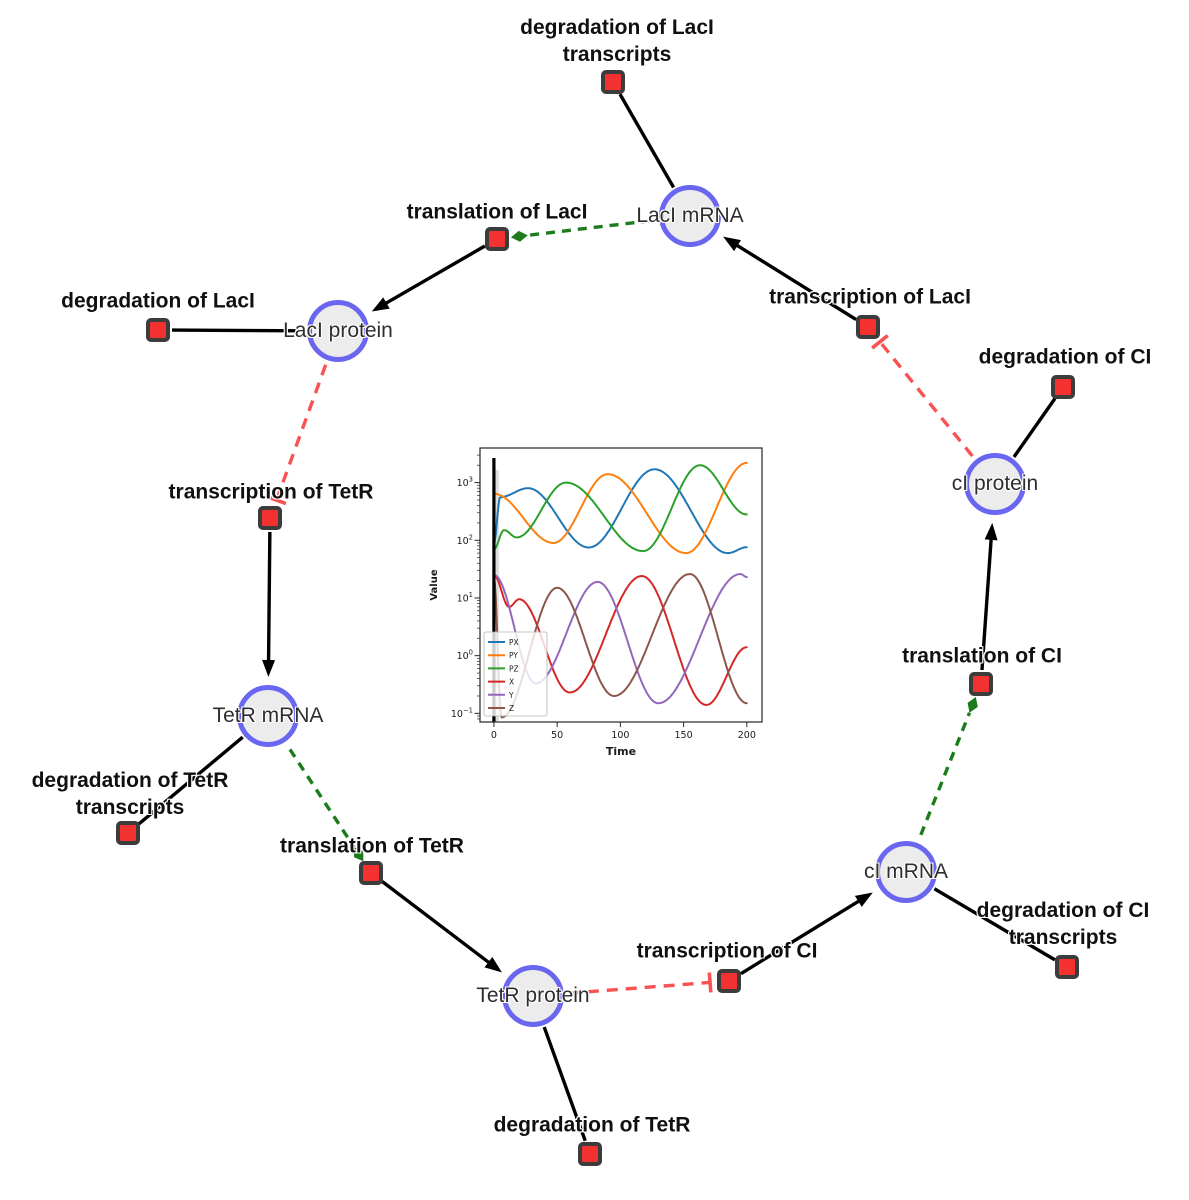 This screenshot has height=1200, width=1189. Describe the element at coordinates (1067, 967) in the screenshot. I see `reaction-node-deg-ci-transcripts` at that location.